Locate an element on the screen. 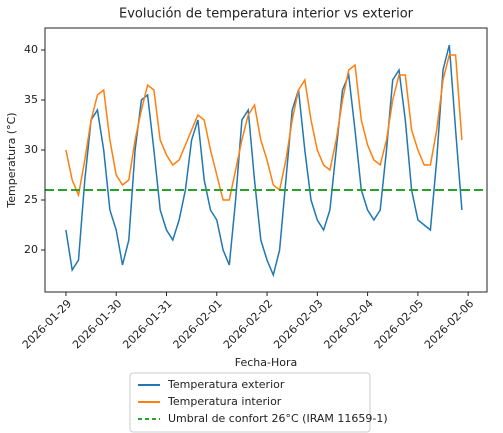  x-tick-label: 2026-02-04 is located at coordinates (348, 324).